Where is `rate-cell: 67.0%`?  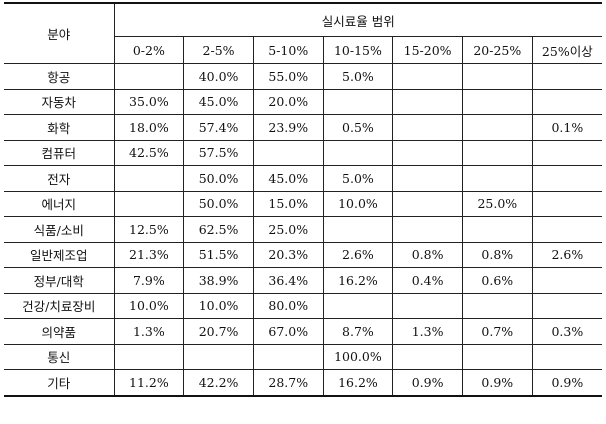 rate-cell: 67.0% is located at coordinates (288, 331).